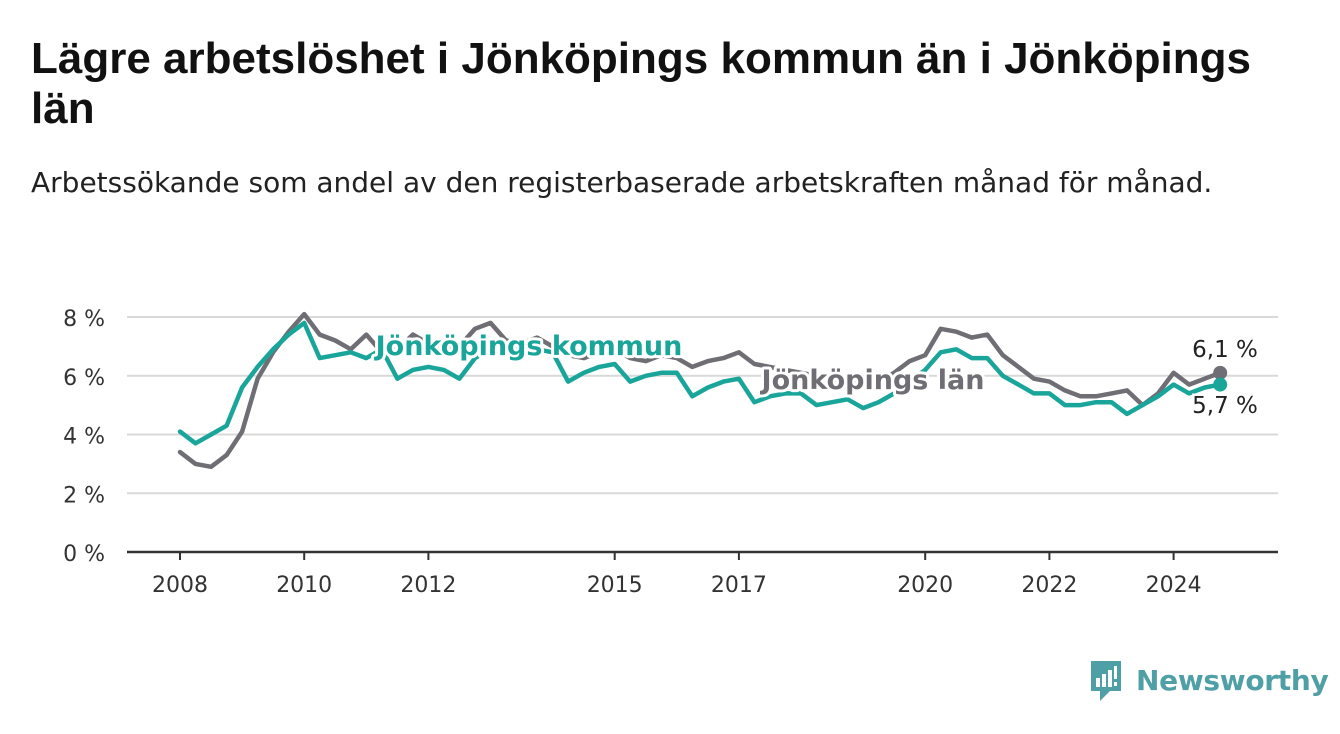 The width and height of the screenshot is (1340, 734). I want to click on x-tick-label: 2012, so click(428, 585).